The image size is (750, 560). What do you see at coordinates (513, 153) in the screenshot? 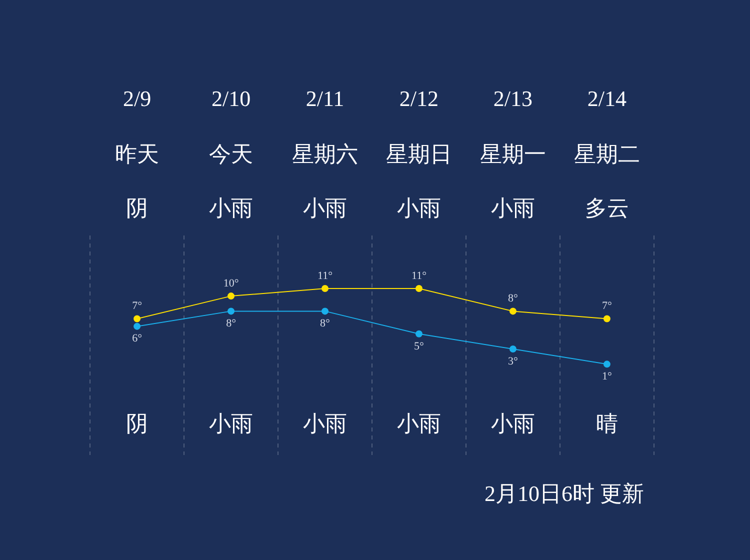
I see `text: 星期一` at bounding box center [513, 153].